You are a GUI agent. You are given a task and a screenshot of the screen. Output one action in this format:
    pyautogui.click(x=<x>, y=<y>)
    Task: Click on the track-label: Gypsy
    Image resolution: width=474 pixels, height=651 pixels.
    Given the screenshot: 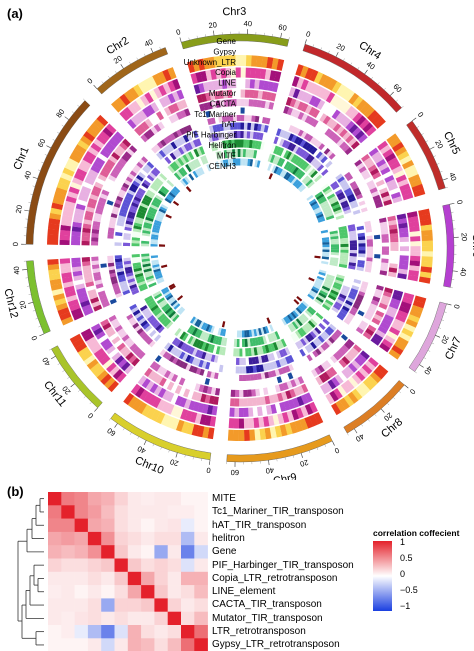 What is the action you would take?
    pyautogui.click(x=224, y=51)
    